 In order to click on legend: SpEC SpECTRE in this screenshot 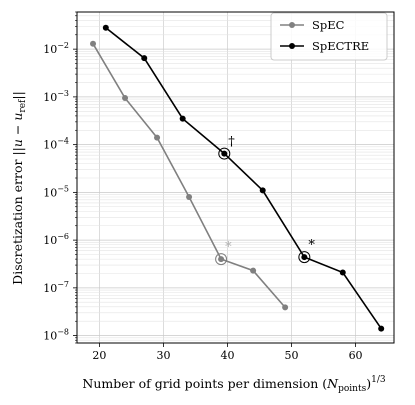, I will do `click(329, 36)`.